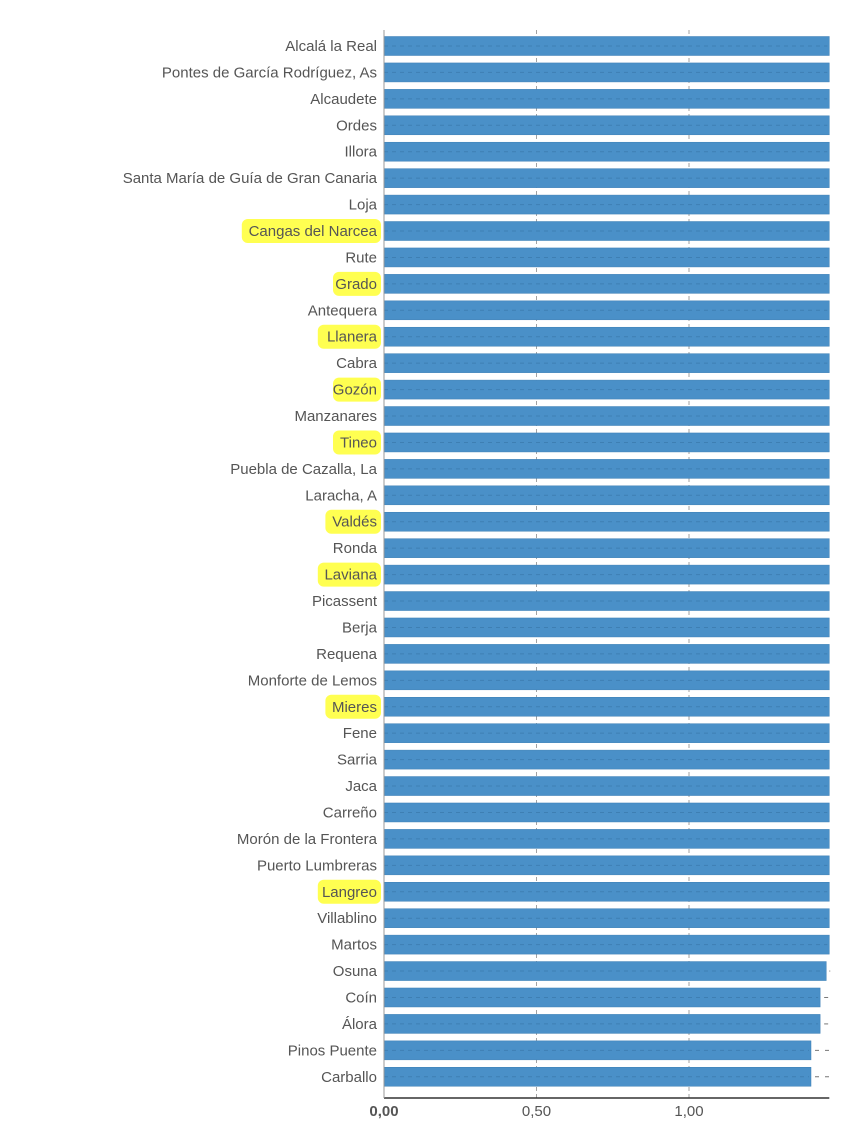  I want to click on category-label: Grado, so click(356, 284).